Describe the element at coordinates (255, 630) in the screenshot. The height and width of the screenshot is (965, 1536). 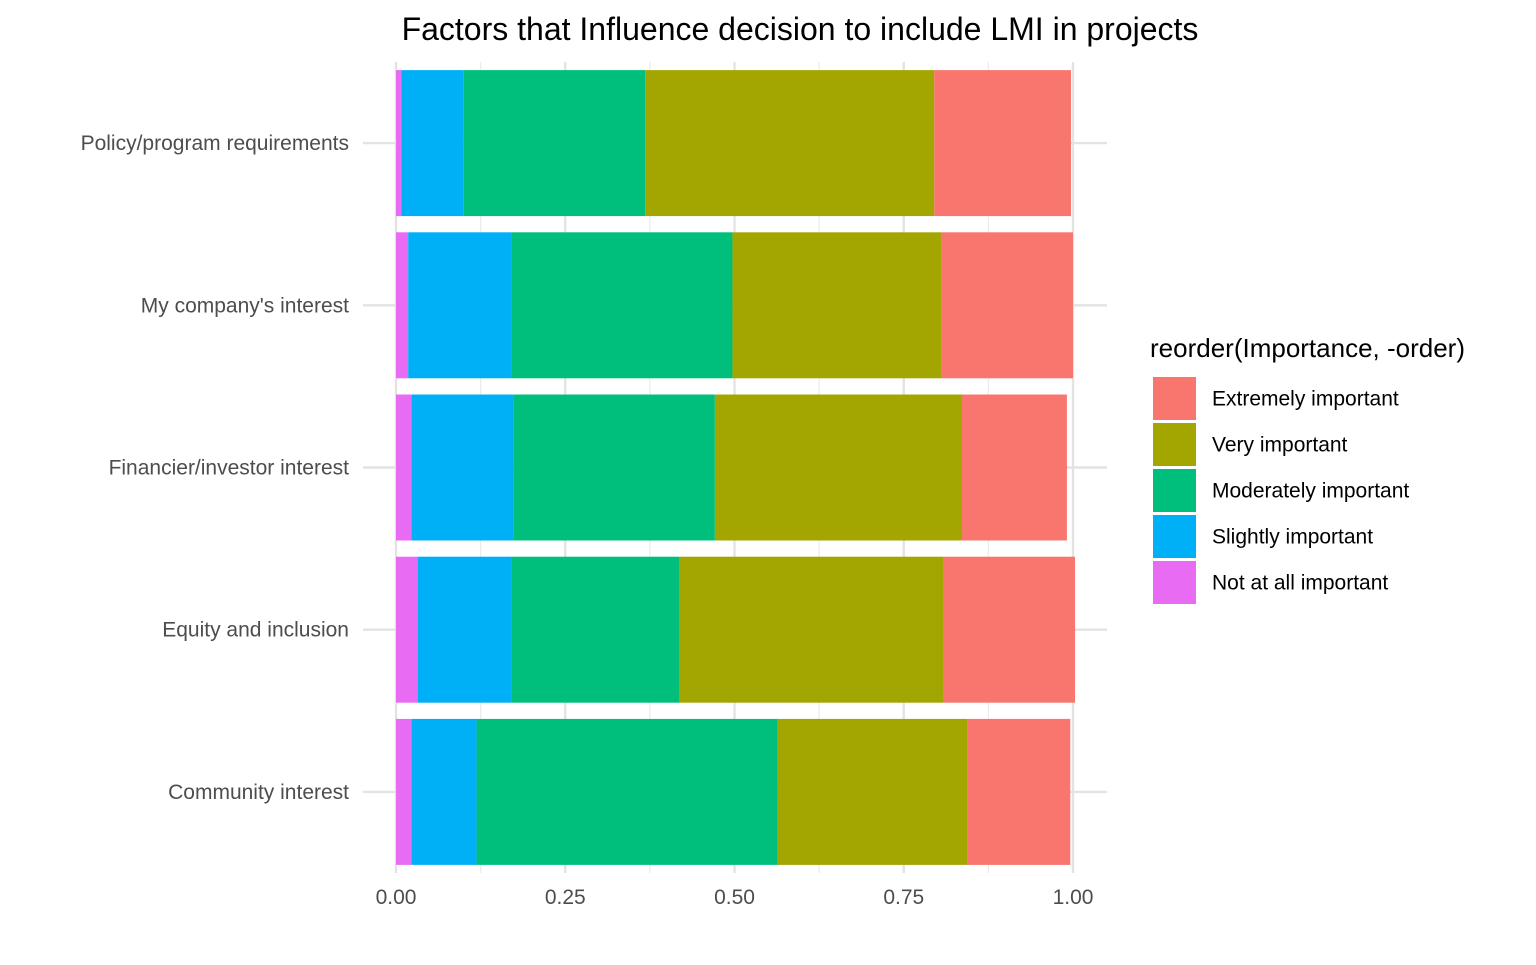
I see `y-tick-label: Equity and inclusion` at that location.